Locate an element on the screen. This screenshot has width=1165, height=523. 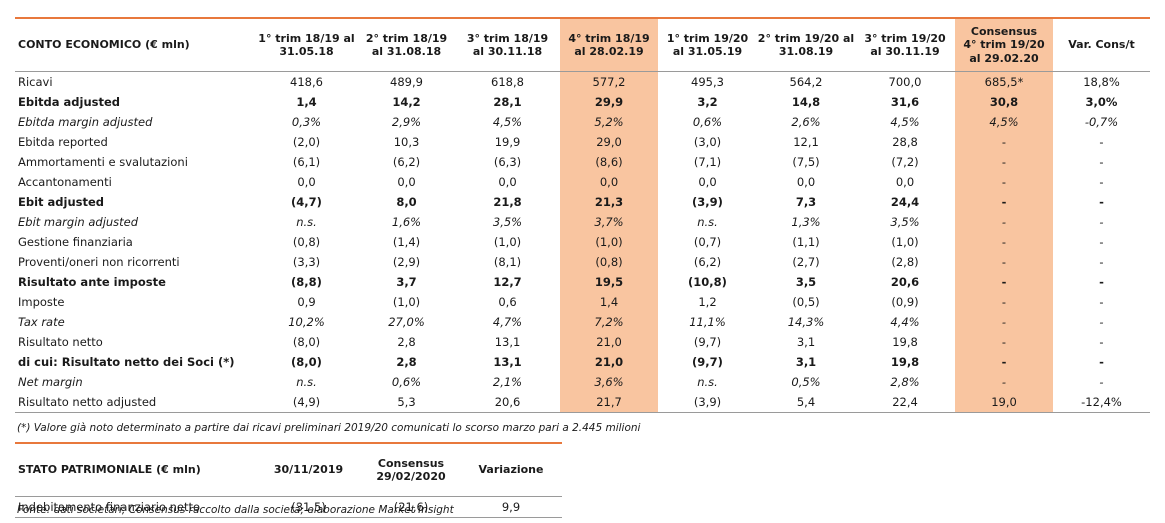
row-label: Ammortamenti e svalutazioni is located at coordinates (103, 162).